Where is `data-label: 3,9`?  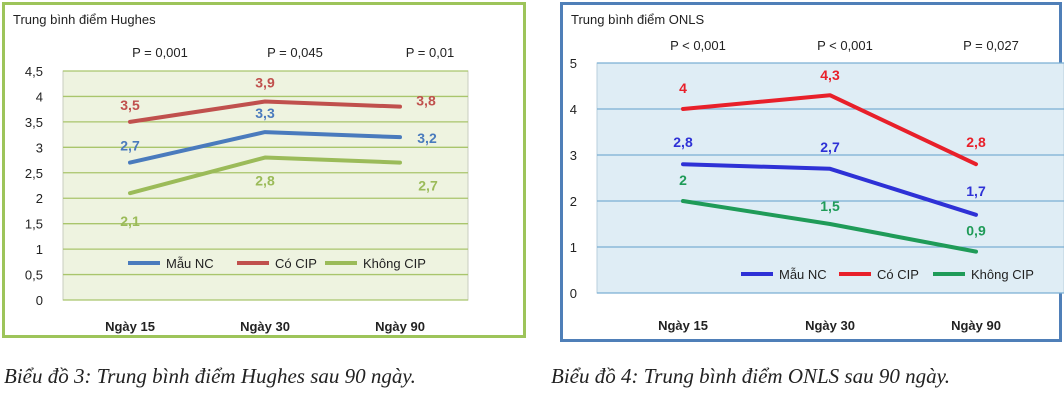 data-label: 3,9 is located at coordinates (265, 83).